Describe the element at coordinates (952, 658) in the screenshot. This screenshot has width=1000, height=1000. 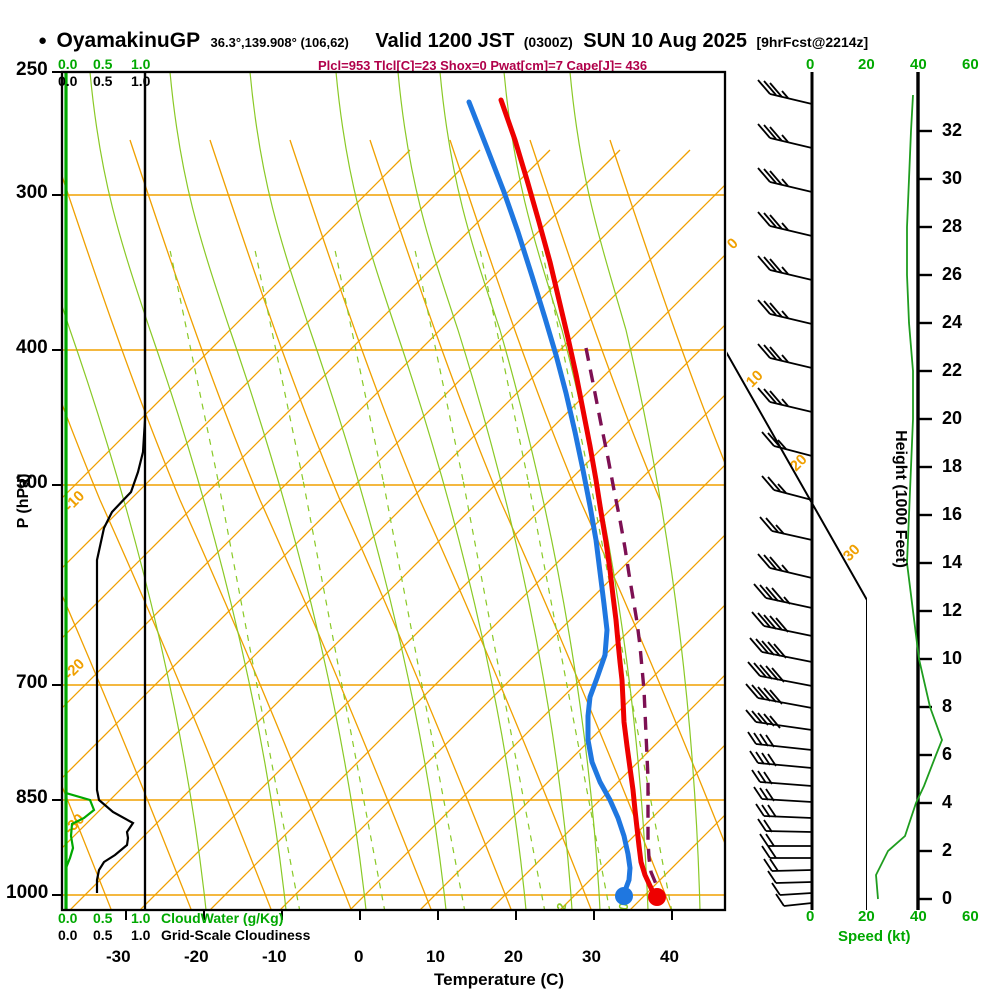
I see `height-tick-10: 10` at that location.